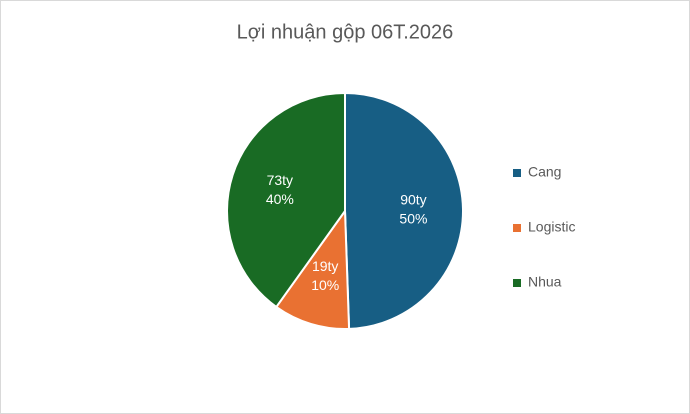  Describe the element at coordinates (325, 266) in the screenshot. I see `data-label: 19ty` at that location.